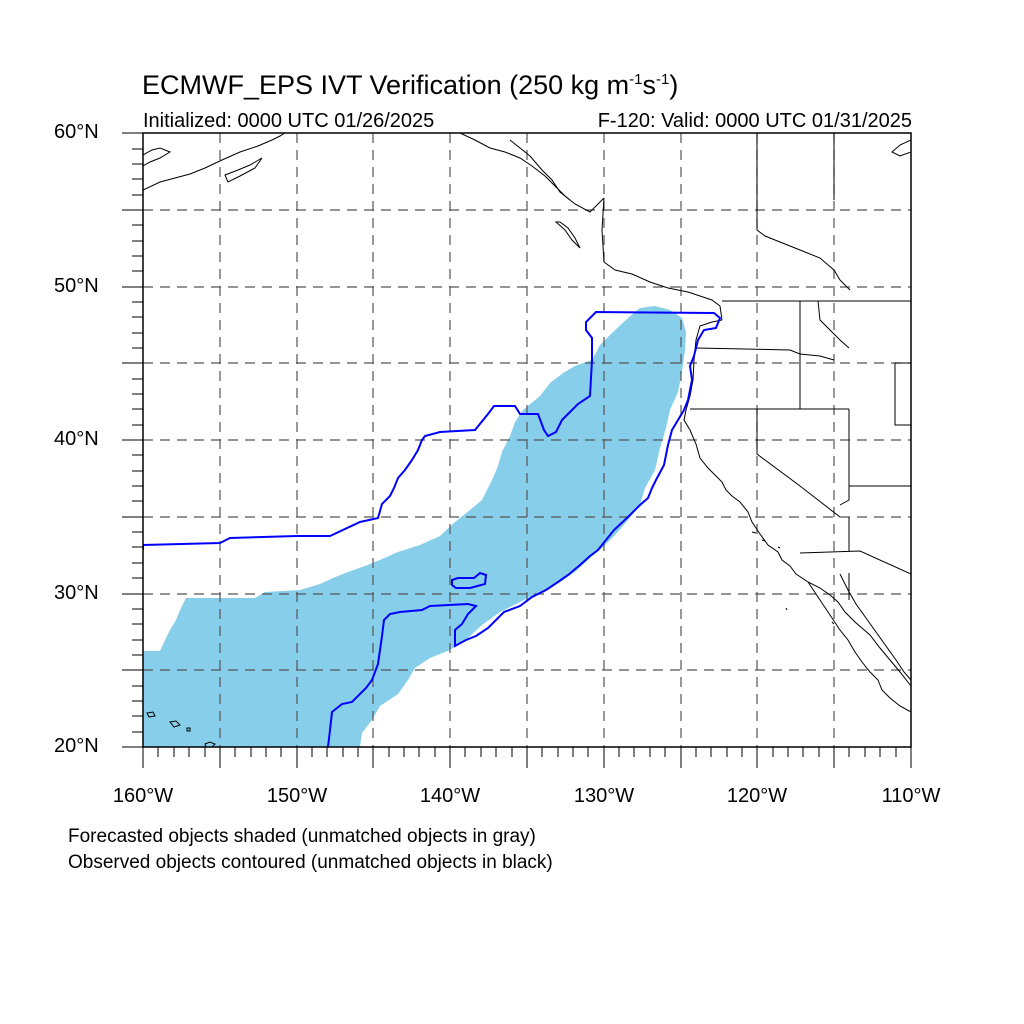 The height and width of the screenshot is (1024, 1024). What do you see at coordinates (757, 796) in the screenshot?
I see `lon-label-120w: 120°W` at bounding box center [757, 796].